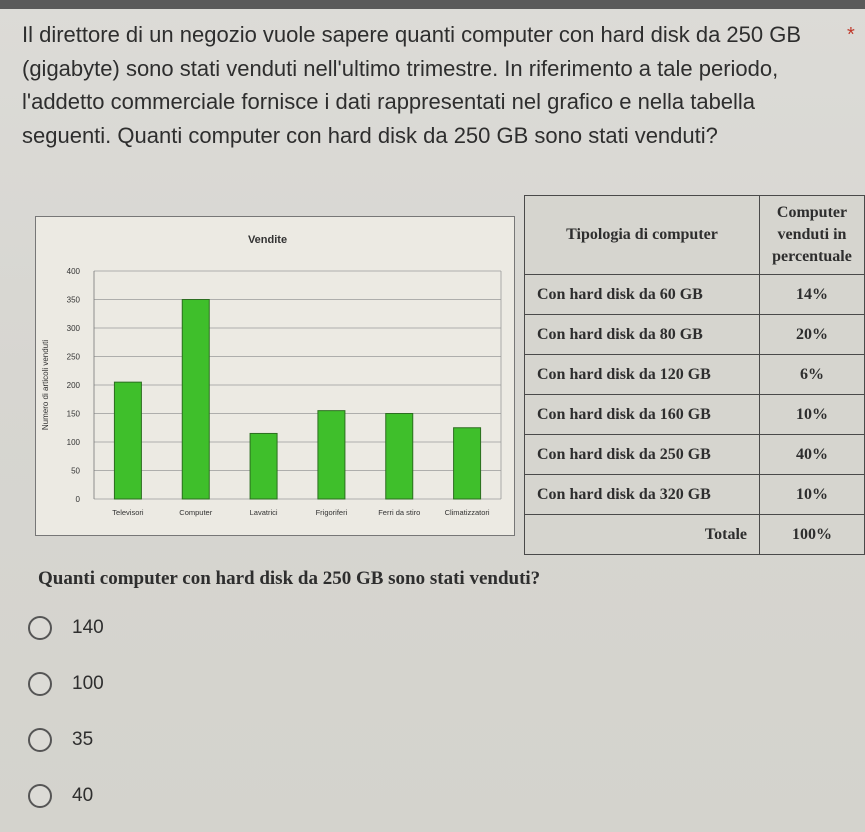  I want to click on table-row: Con hard disk da 320 GB 10%, so click(694, 494).